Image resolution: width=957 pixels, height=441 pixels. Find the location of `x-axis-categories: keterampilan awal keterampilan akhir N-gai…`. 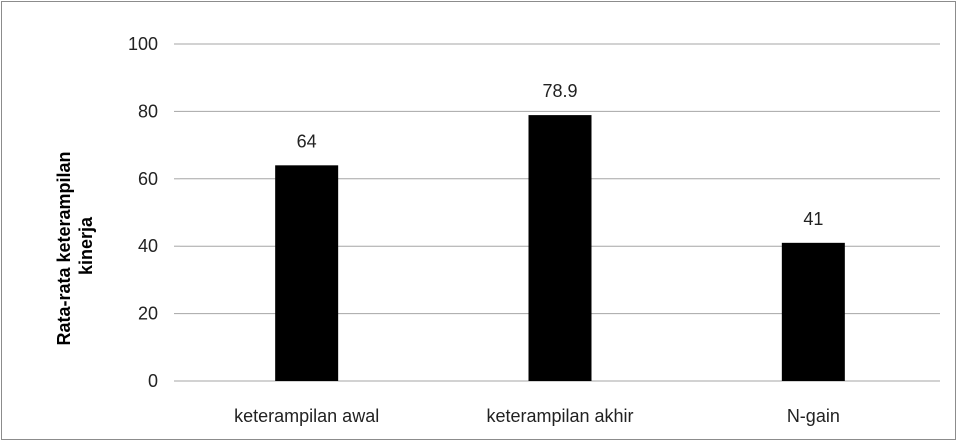

x-axis-categories: keterampilan awal keterampilan akhir N-gai… is located at coordinates (537, 416).